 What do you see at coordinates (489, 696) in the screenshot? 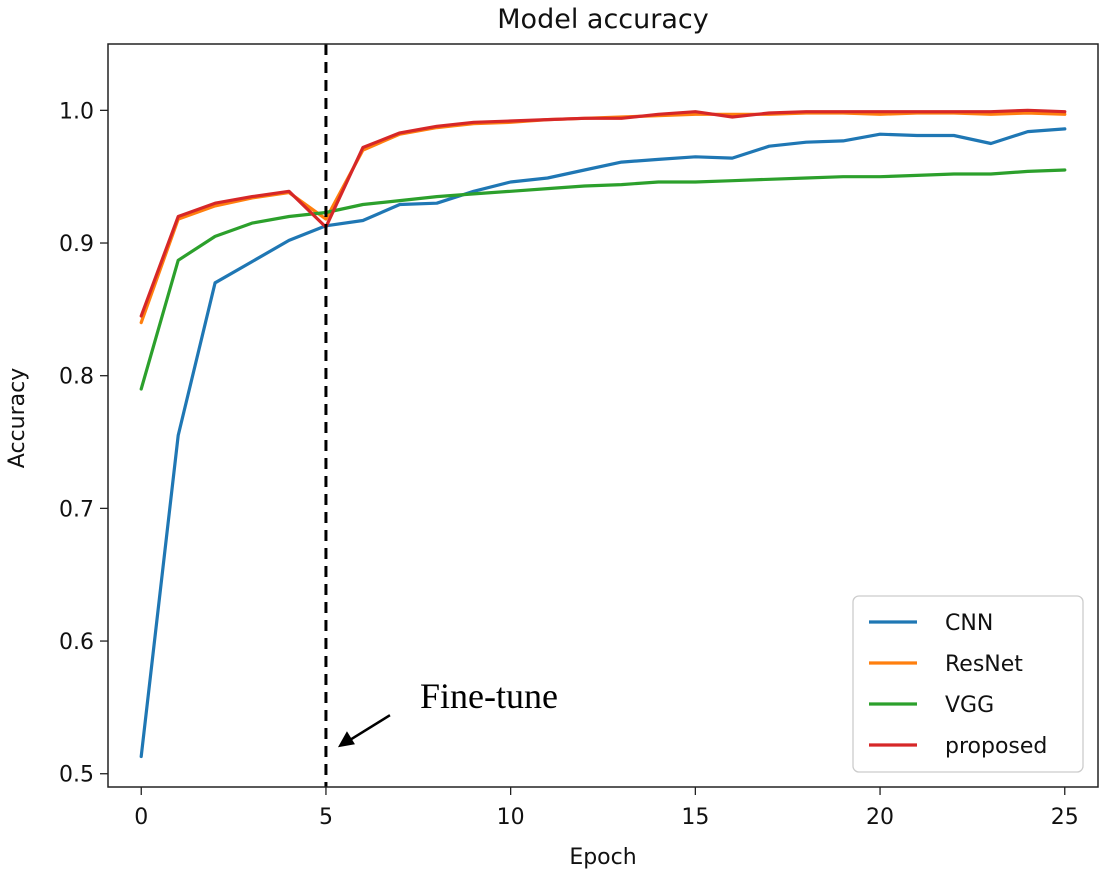
I see `annotation-text: Fine-tune` at bounding box center [489, 696].